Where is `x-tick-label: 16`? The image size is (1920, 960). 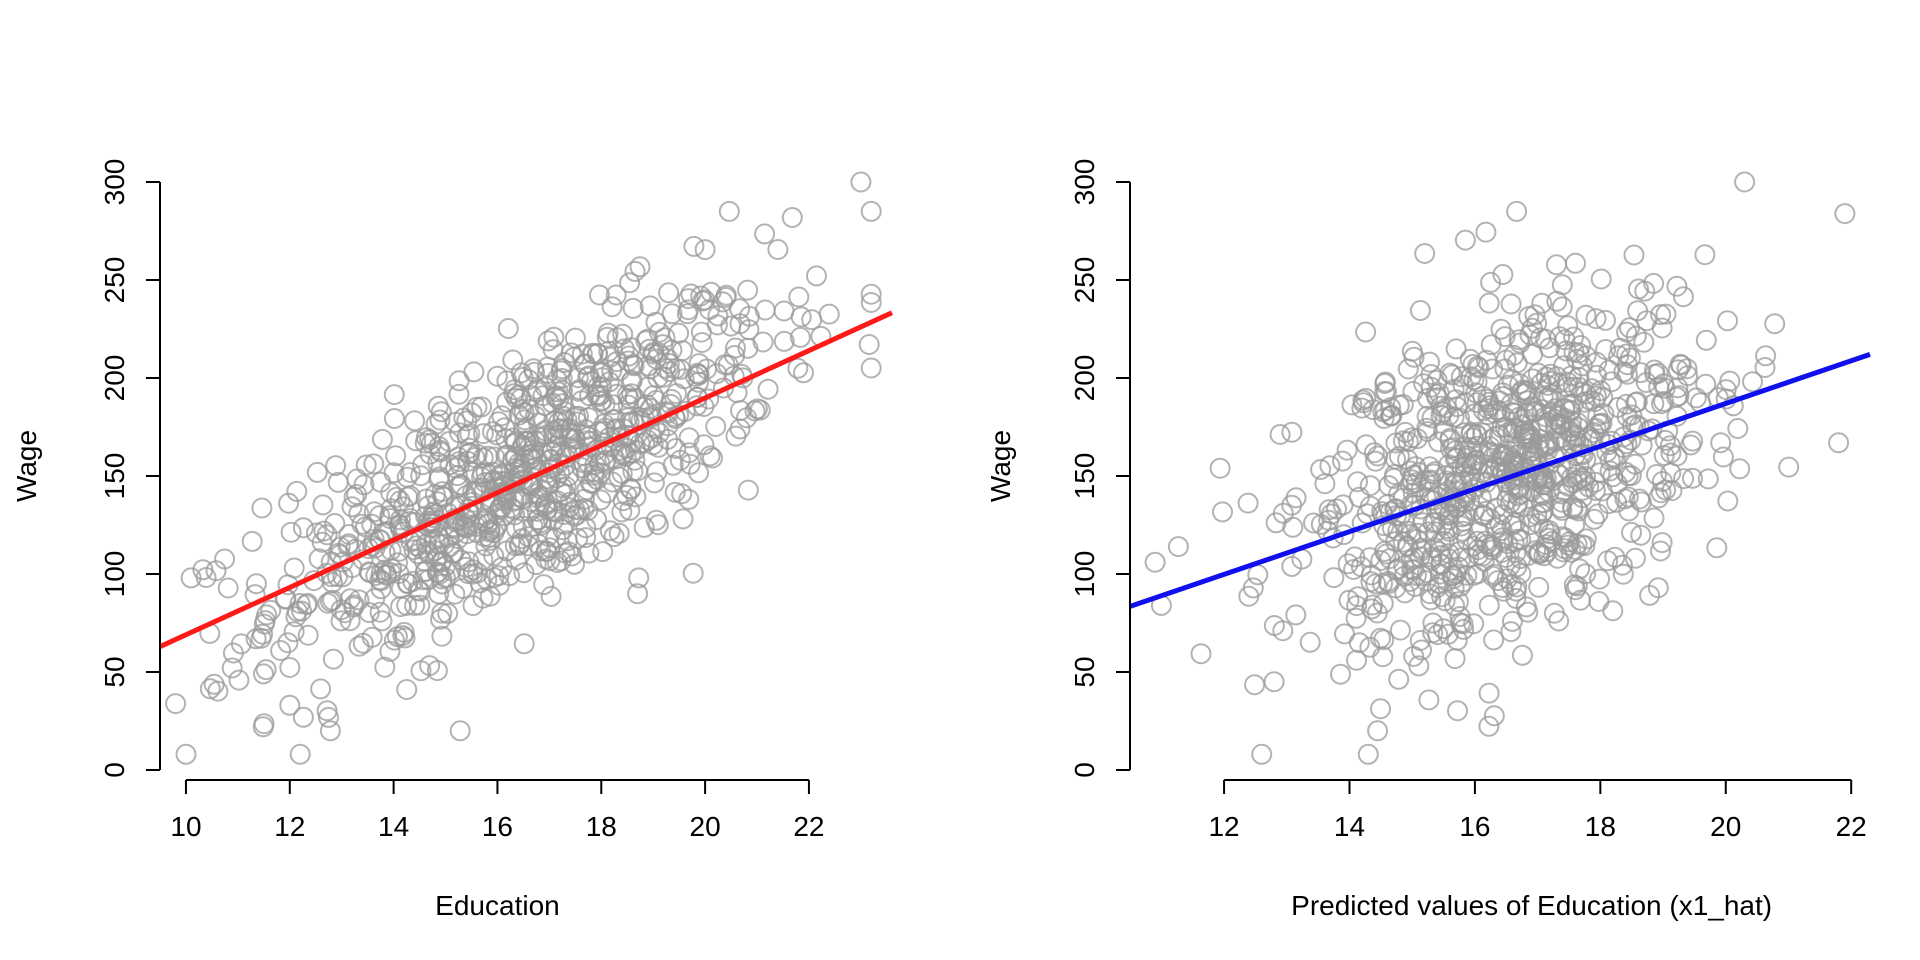 x-tick-label: 16 is located at coordinates (1474, 826).